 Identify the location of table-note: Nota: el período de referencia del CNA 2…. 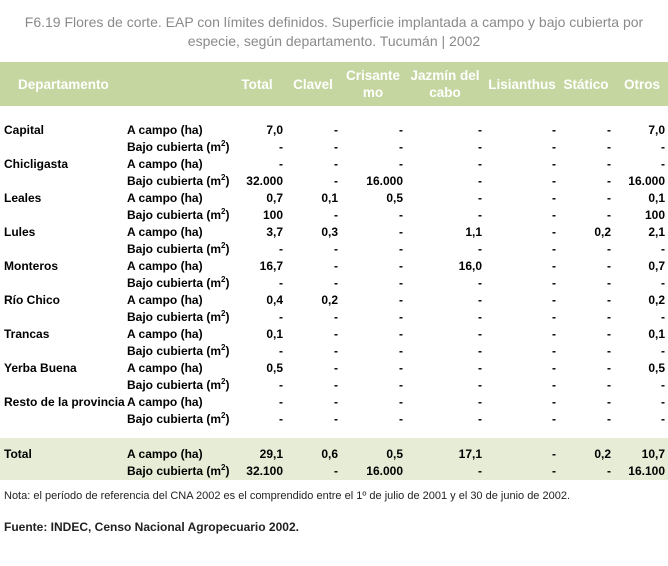
(287, 496).